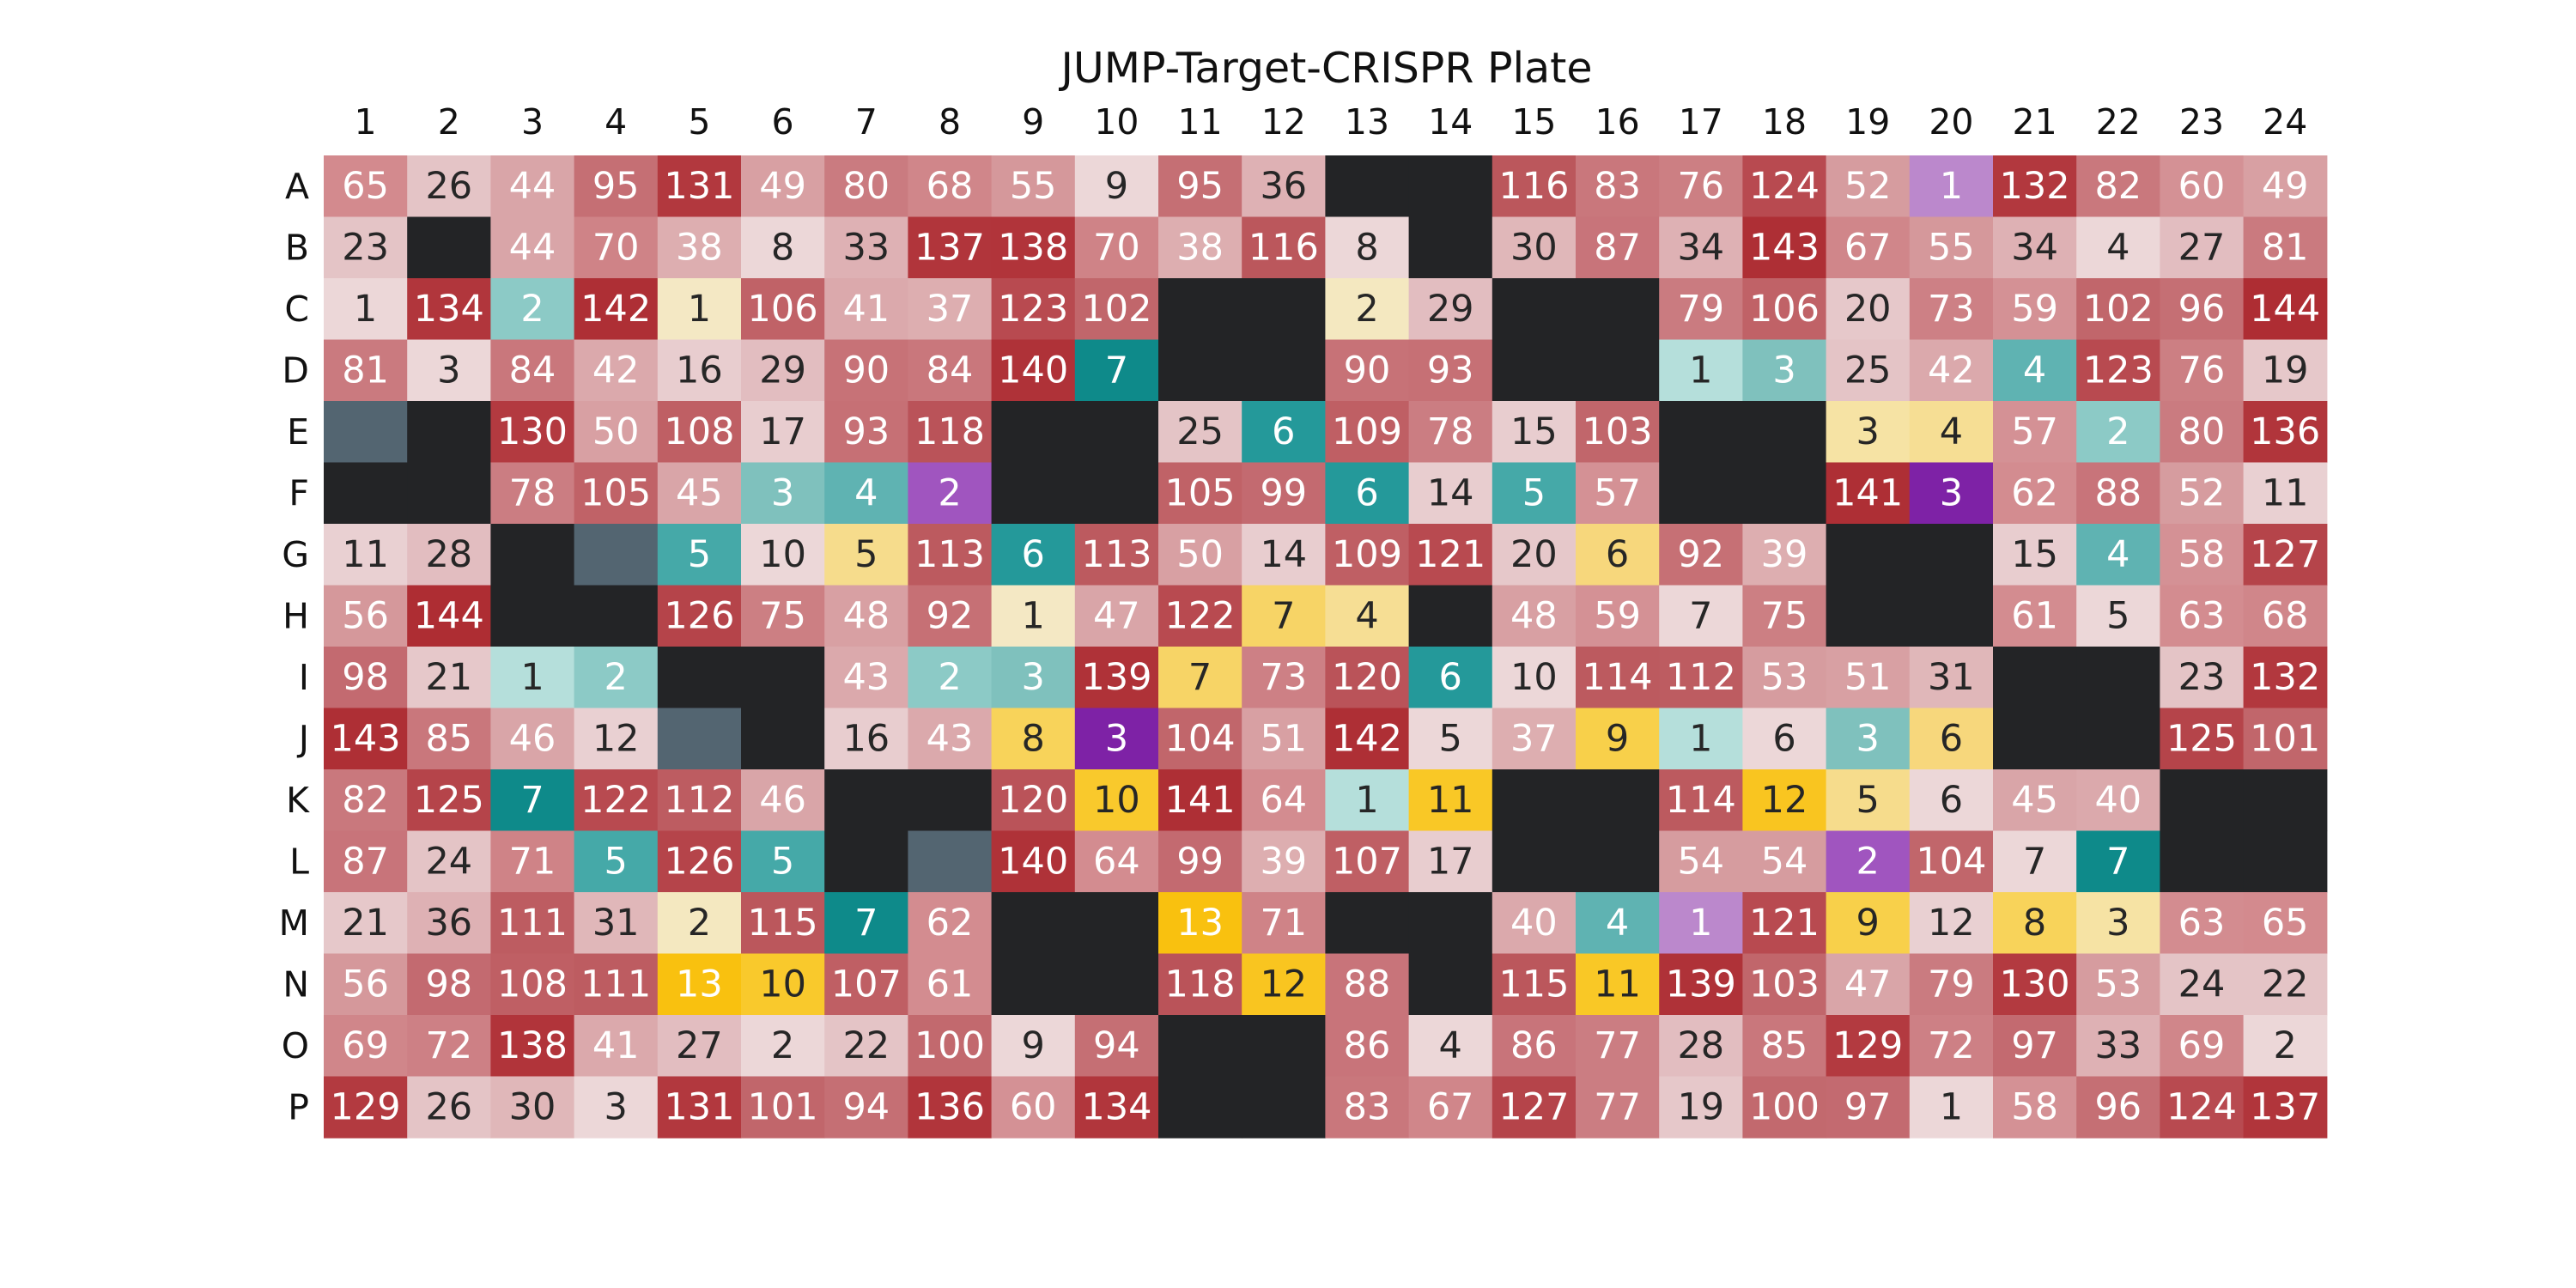  Describe the element at coordinates (2034, 554) in the screenshot. I see `well-value-label: 15` at that location.